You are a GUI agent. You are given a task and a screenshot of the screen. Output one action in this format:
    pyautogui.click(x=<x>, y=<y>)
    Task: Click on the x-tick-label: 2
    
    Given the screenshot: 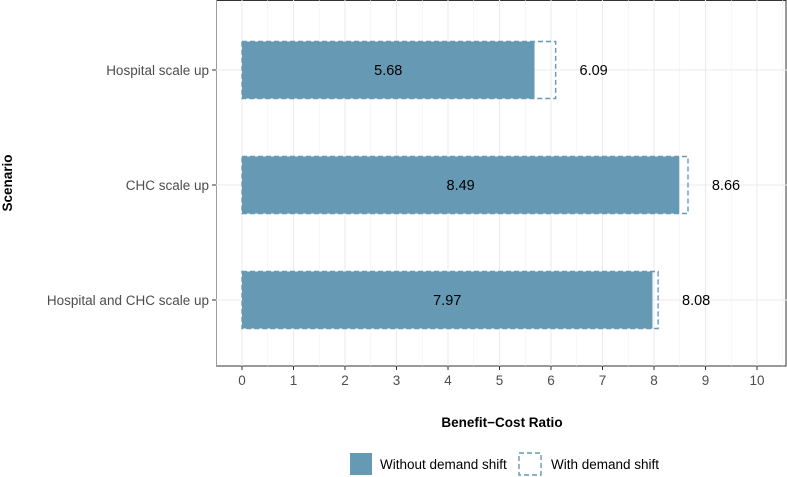 What is the action you would take?
    pyautogui.click(x=345, y=380)
    